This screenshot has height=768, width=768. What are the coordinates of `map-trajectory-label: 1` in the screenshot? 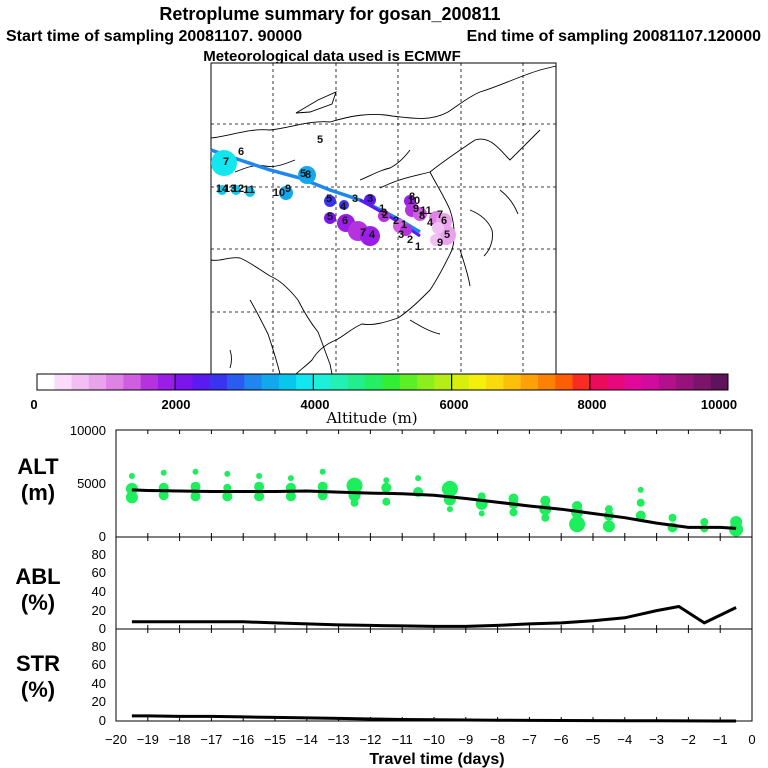 It's located at (418, 247).